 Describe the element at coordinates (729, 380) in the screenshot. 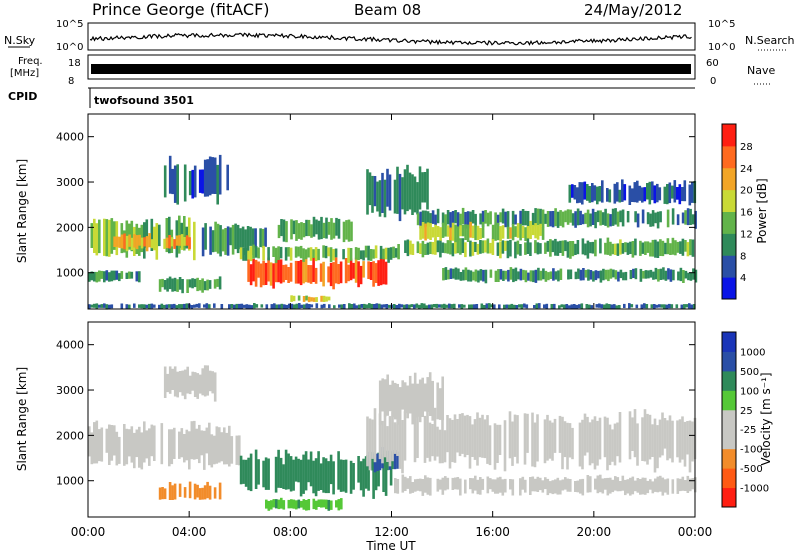

I see `colorbar-swatch` at that location.